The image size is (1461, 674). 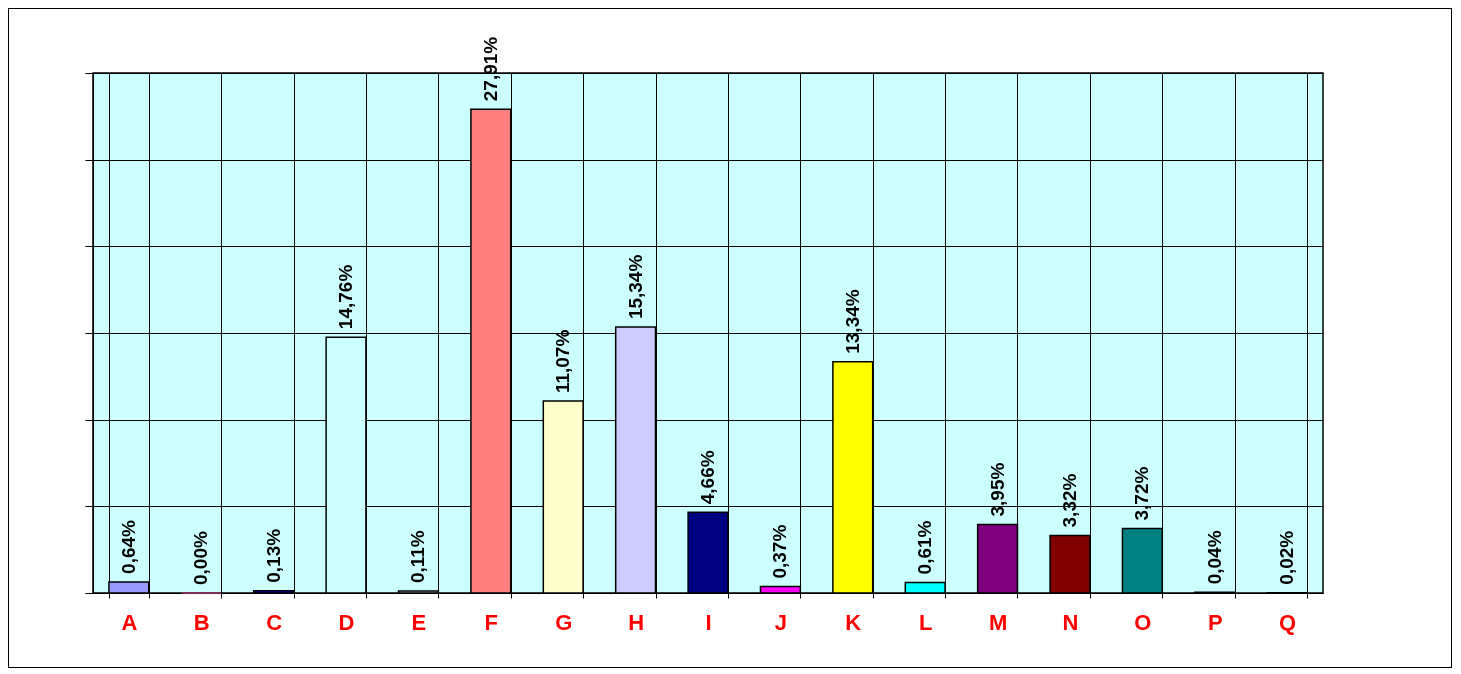 I want to click on data-label: 0,61%, so click(x=925, y=547).